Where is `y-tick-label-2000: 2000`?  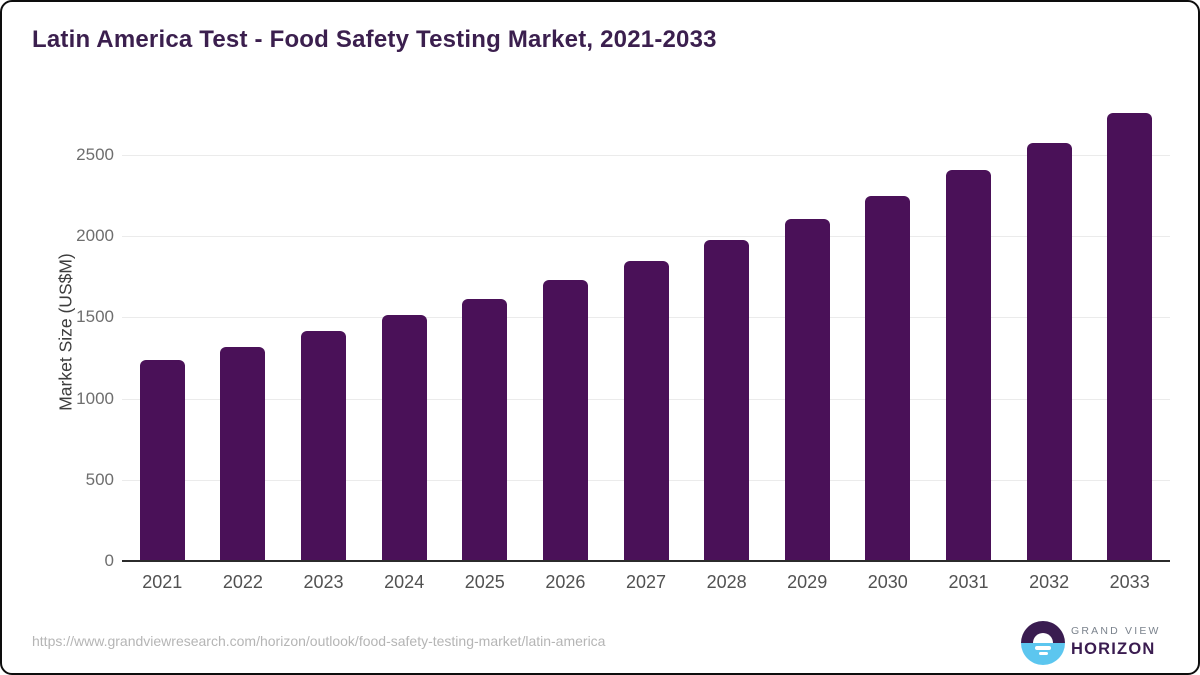 y-tick-label-2000: 2000 is located at coordinates (95, 236).